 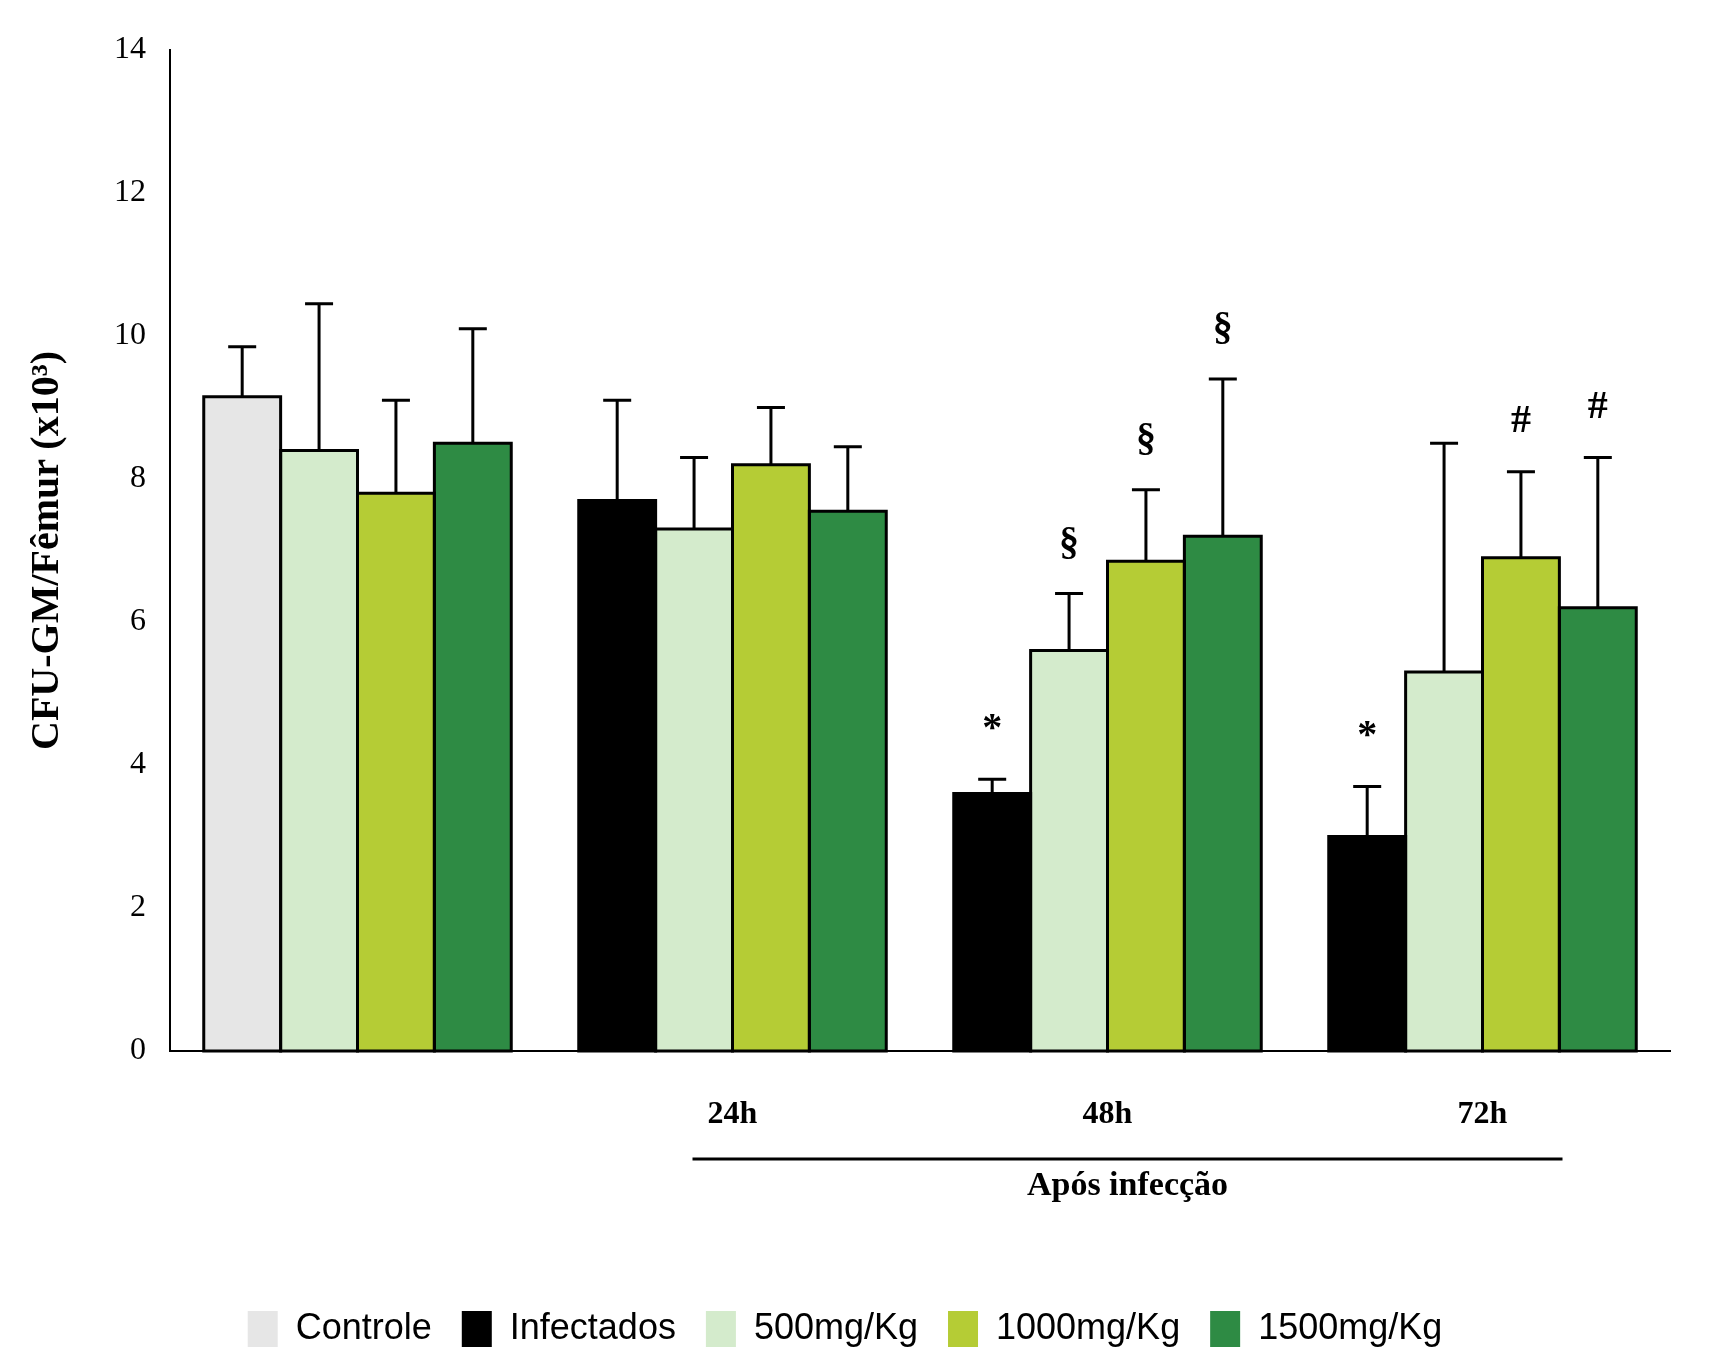 I want to click on y-tick-label: 8, so click(x=138, y=476).